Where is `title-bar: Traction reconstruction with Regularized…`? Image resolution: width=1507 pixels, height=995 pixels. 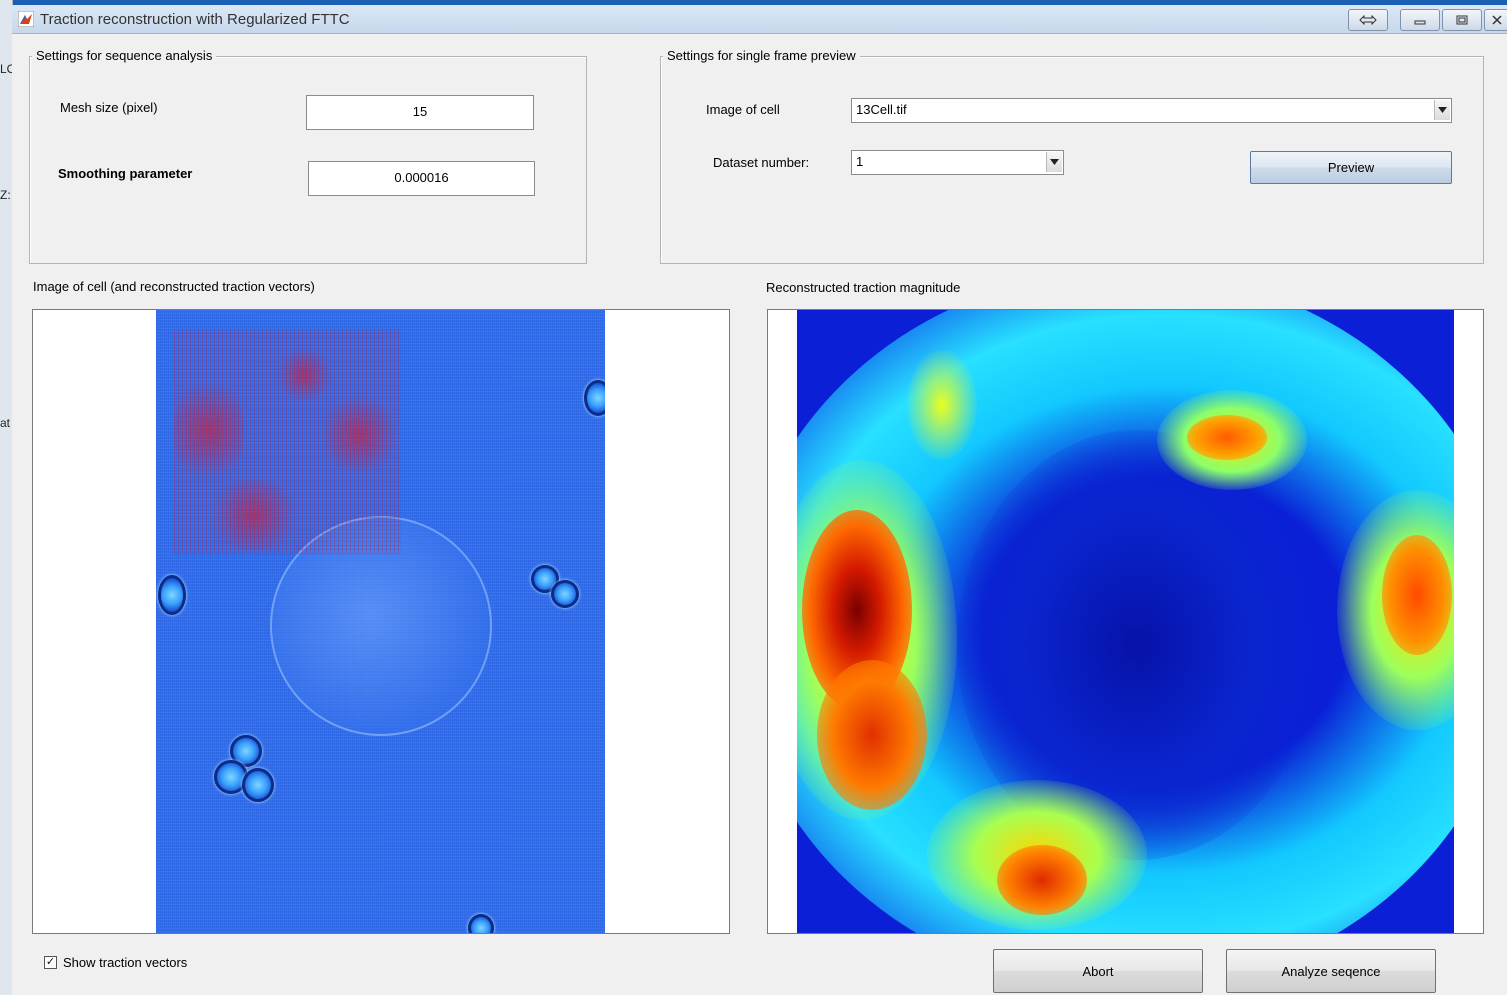
title-bar: Traction reconstruction with Regularized… is located at coordinates (759, 19).